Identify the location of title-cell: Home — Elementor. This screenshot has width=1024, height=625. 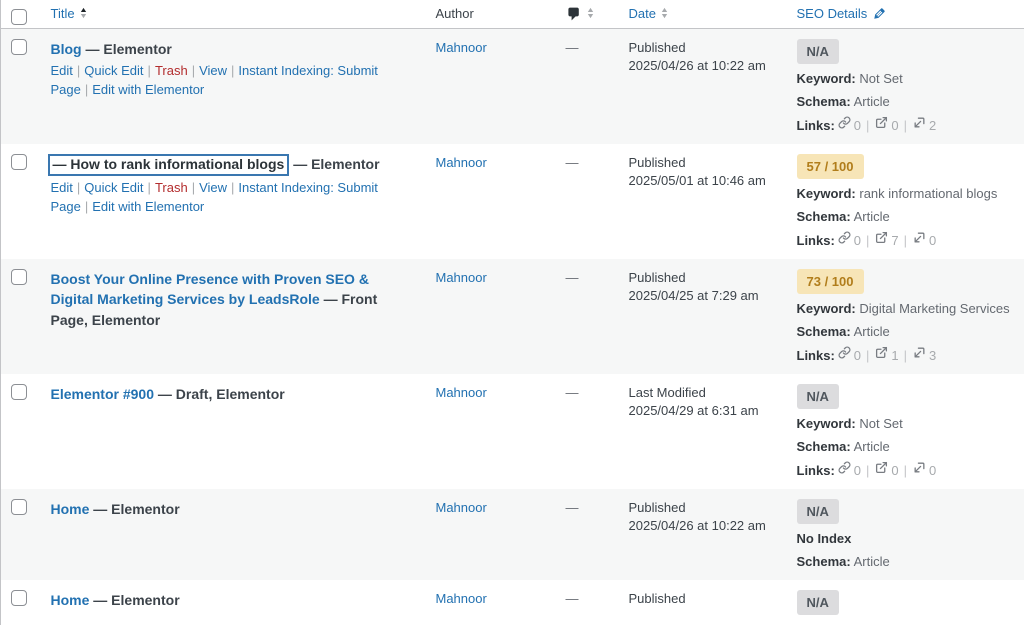
(233, 602).